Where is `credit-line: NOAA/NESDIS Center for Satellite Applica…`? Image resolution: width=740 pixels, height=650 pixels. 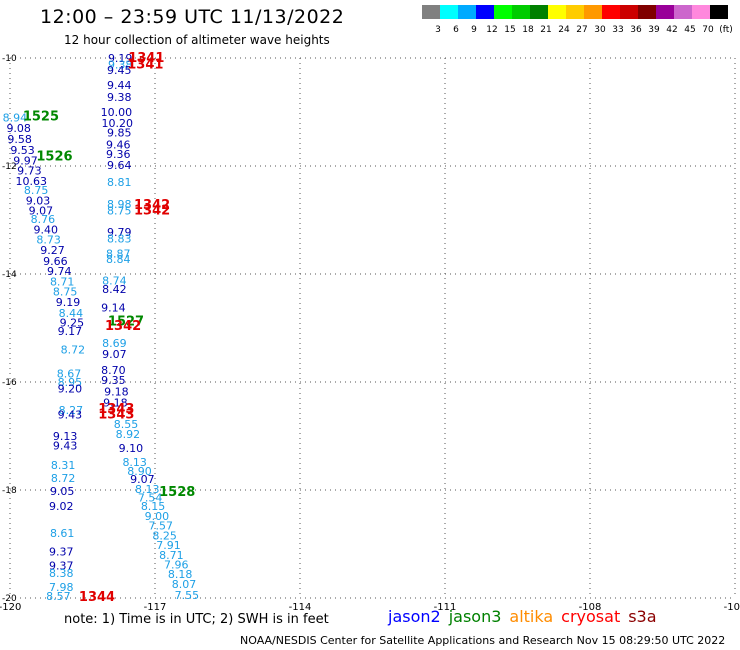
credit-line: NOAA/NESDIS Center for Satellite Applica… is located at coordinates (483, 640).